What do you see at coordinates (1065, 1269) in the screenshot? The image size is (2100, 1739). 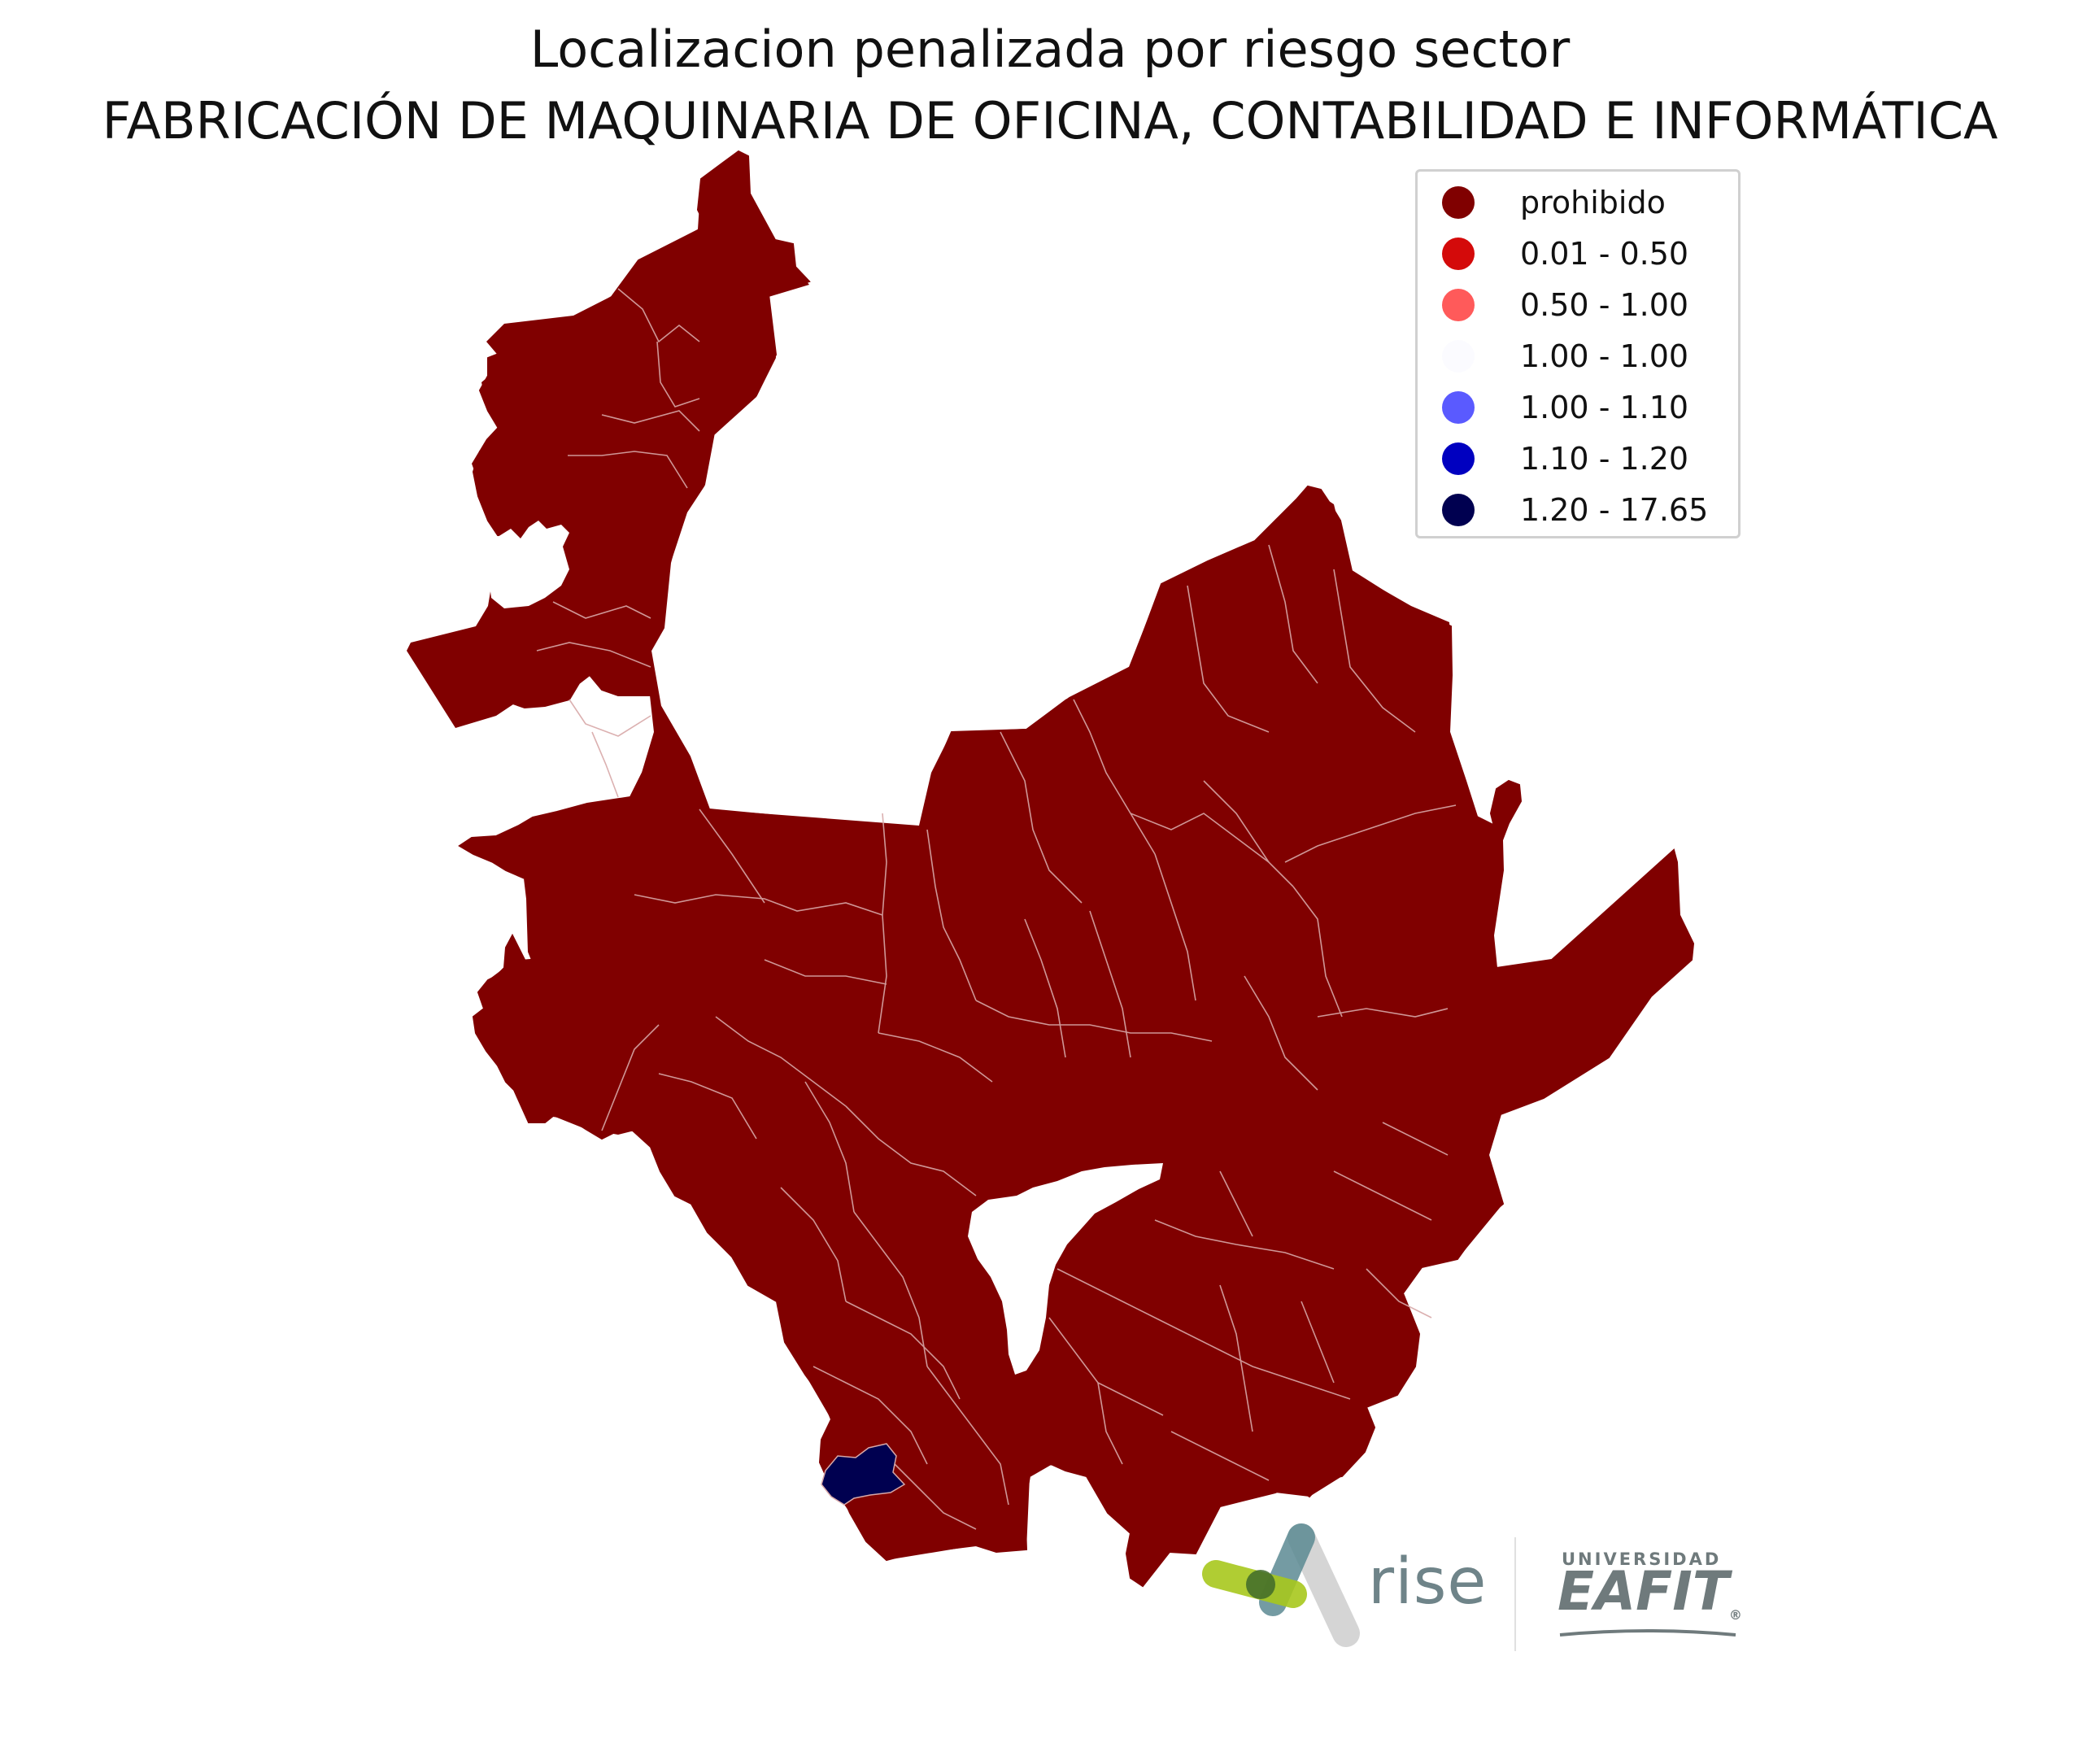 I see `unmapped-area` at bounding box center [1065, 1269].